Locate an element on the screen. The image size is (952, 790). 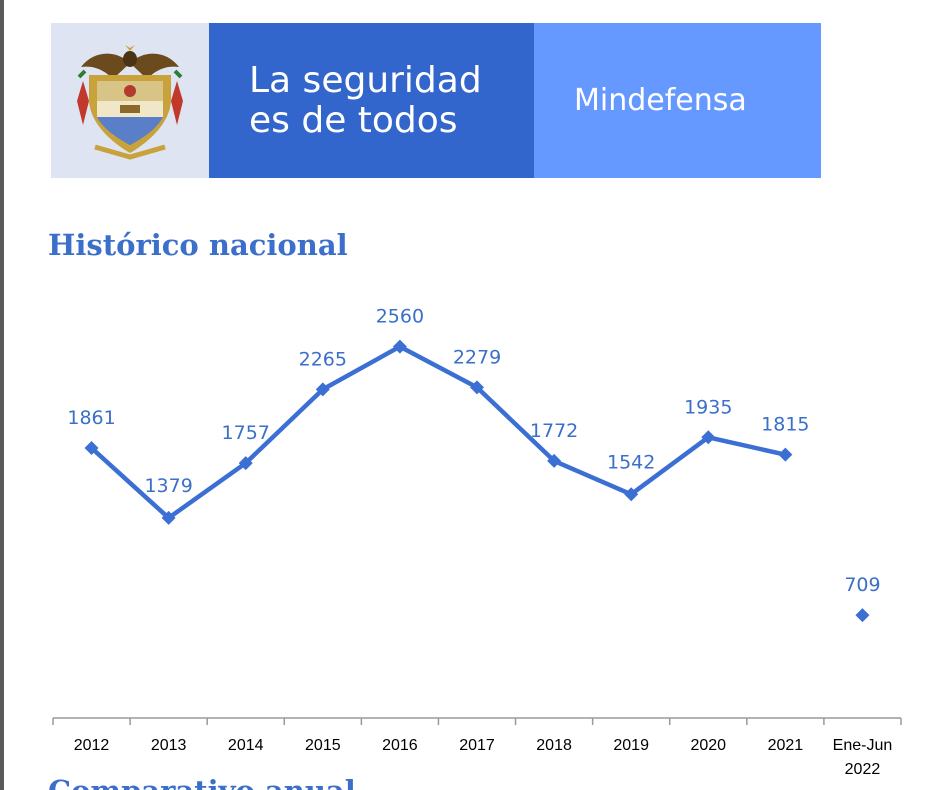
data-label: 2279 is located at coordinates (477, 357).